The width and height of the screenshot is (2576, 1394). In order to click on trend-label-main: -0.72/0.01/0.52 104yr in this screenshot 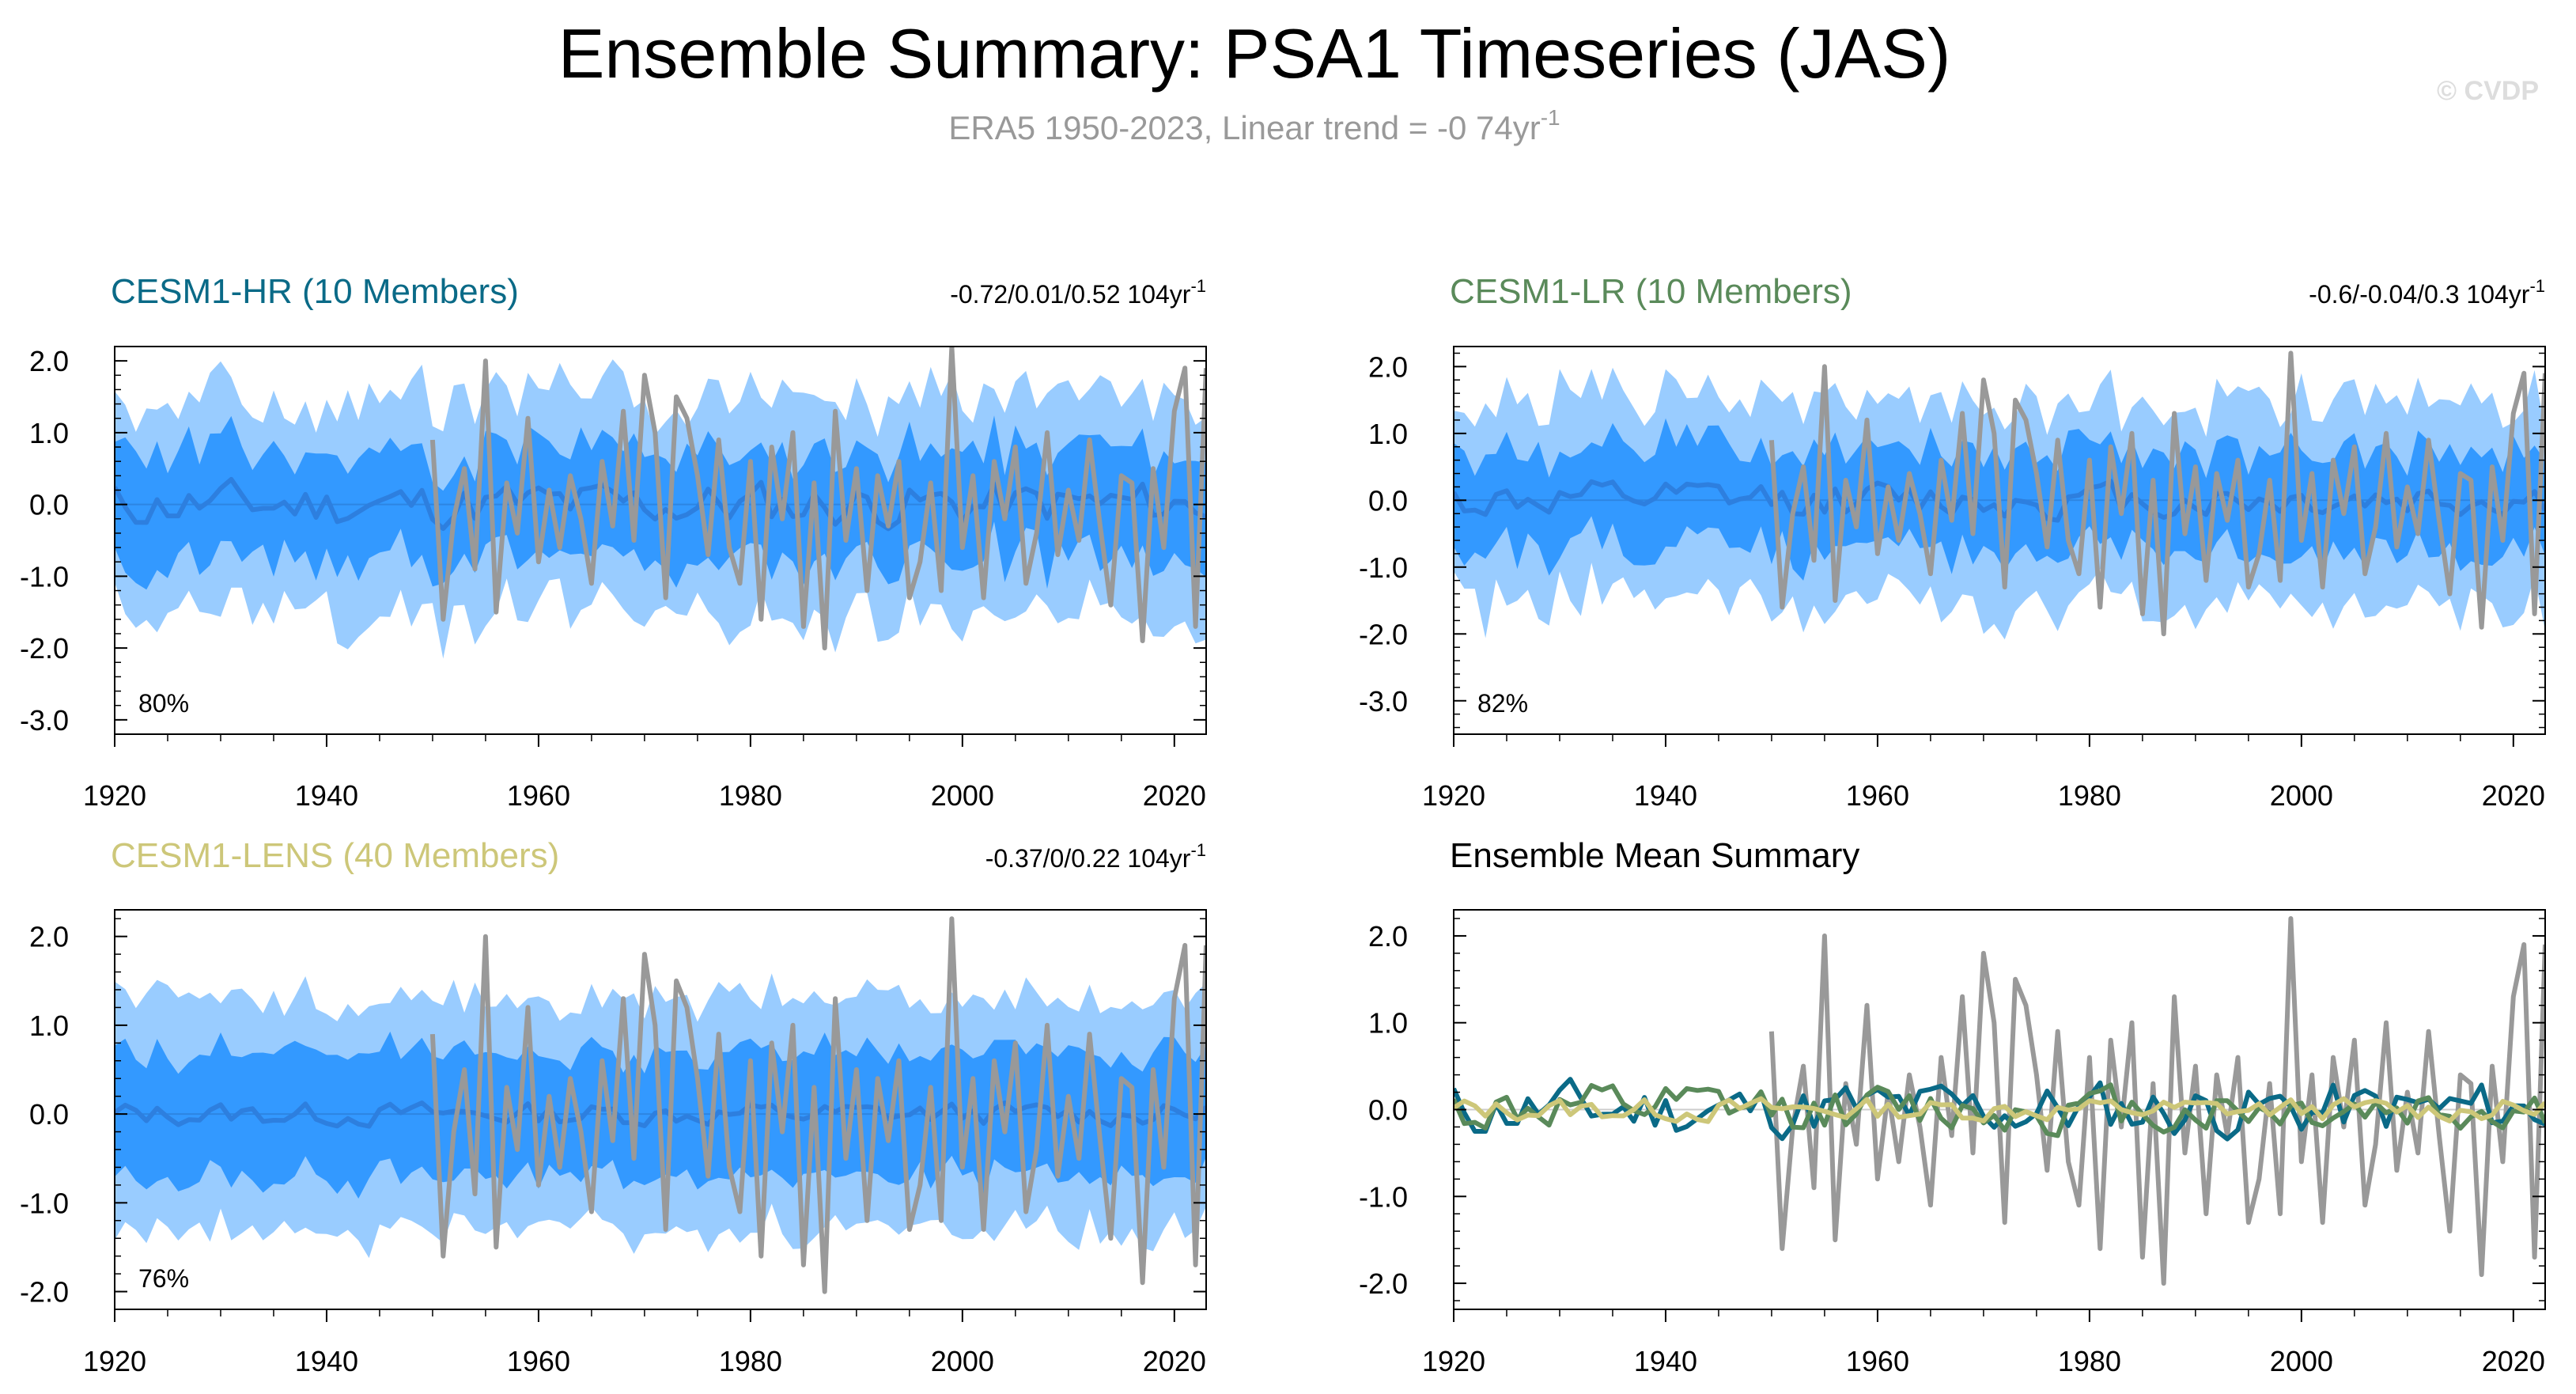, I will do `click(1070, 294)`.